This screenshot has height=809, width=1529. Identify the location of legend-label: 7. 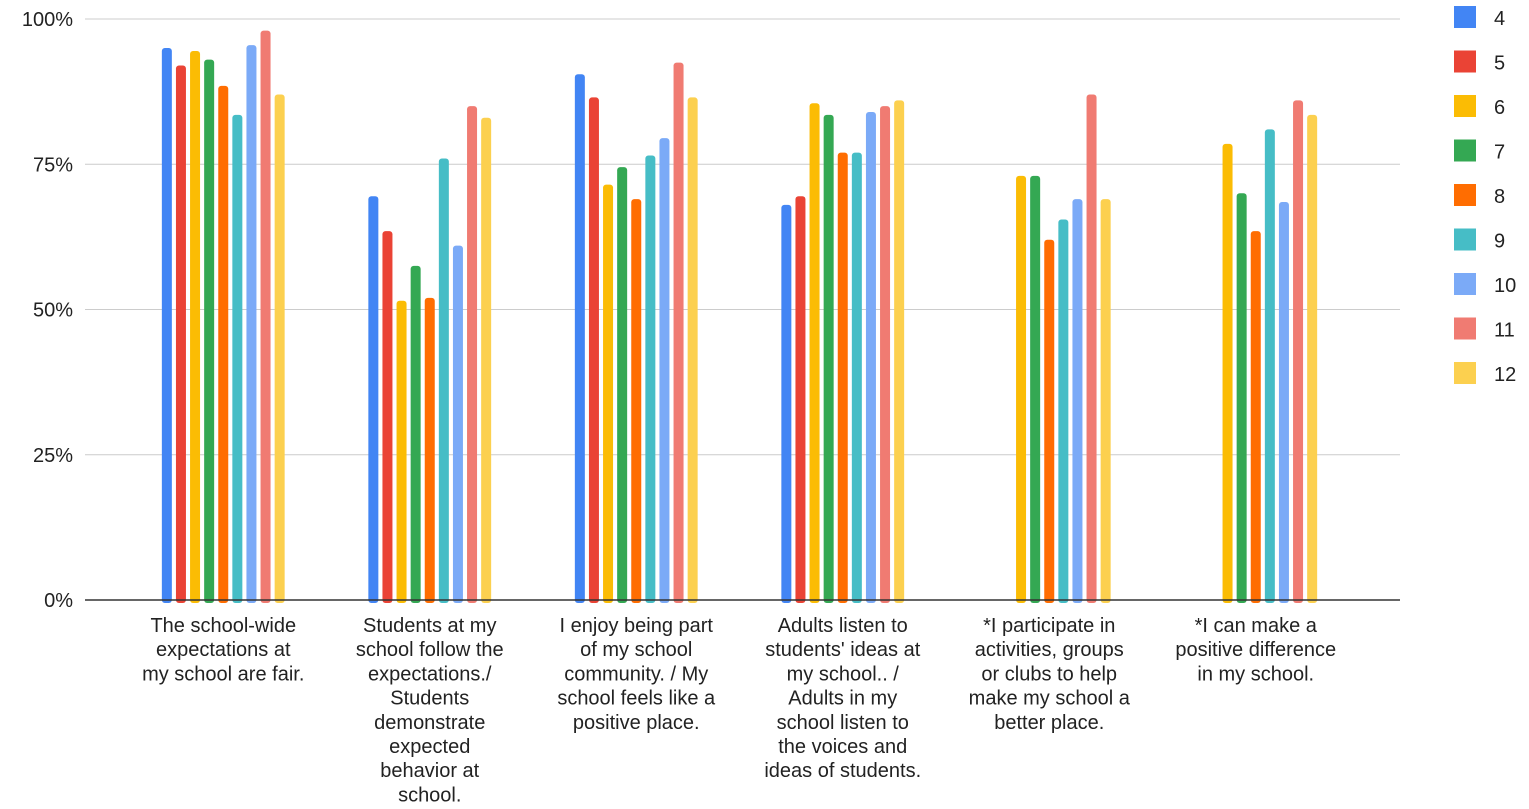
(1499, 153).